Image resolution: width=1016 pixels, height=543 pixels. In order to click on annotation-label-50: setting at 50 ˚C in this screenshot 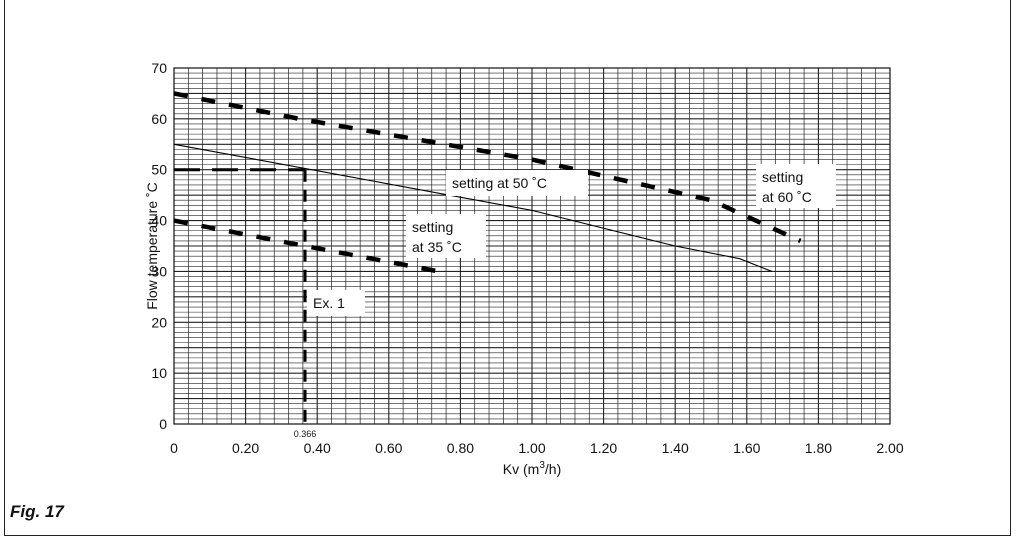, I will do `click(517, 183)`.